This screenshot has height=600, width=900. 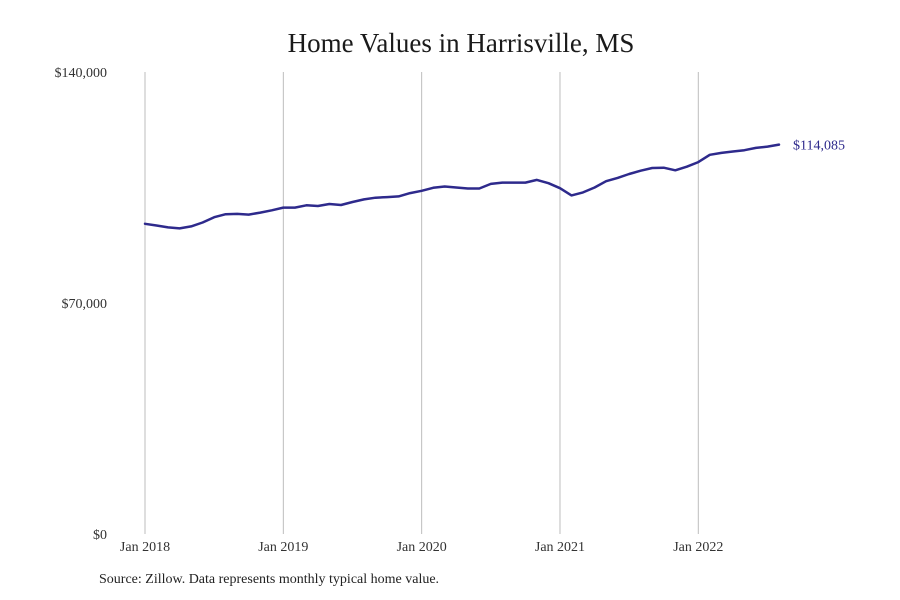 I want to click on x-tick-label: Jan 2020, so click(x=422, y=547).